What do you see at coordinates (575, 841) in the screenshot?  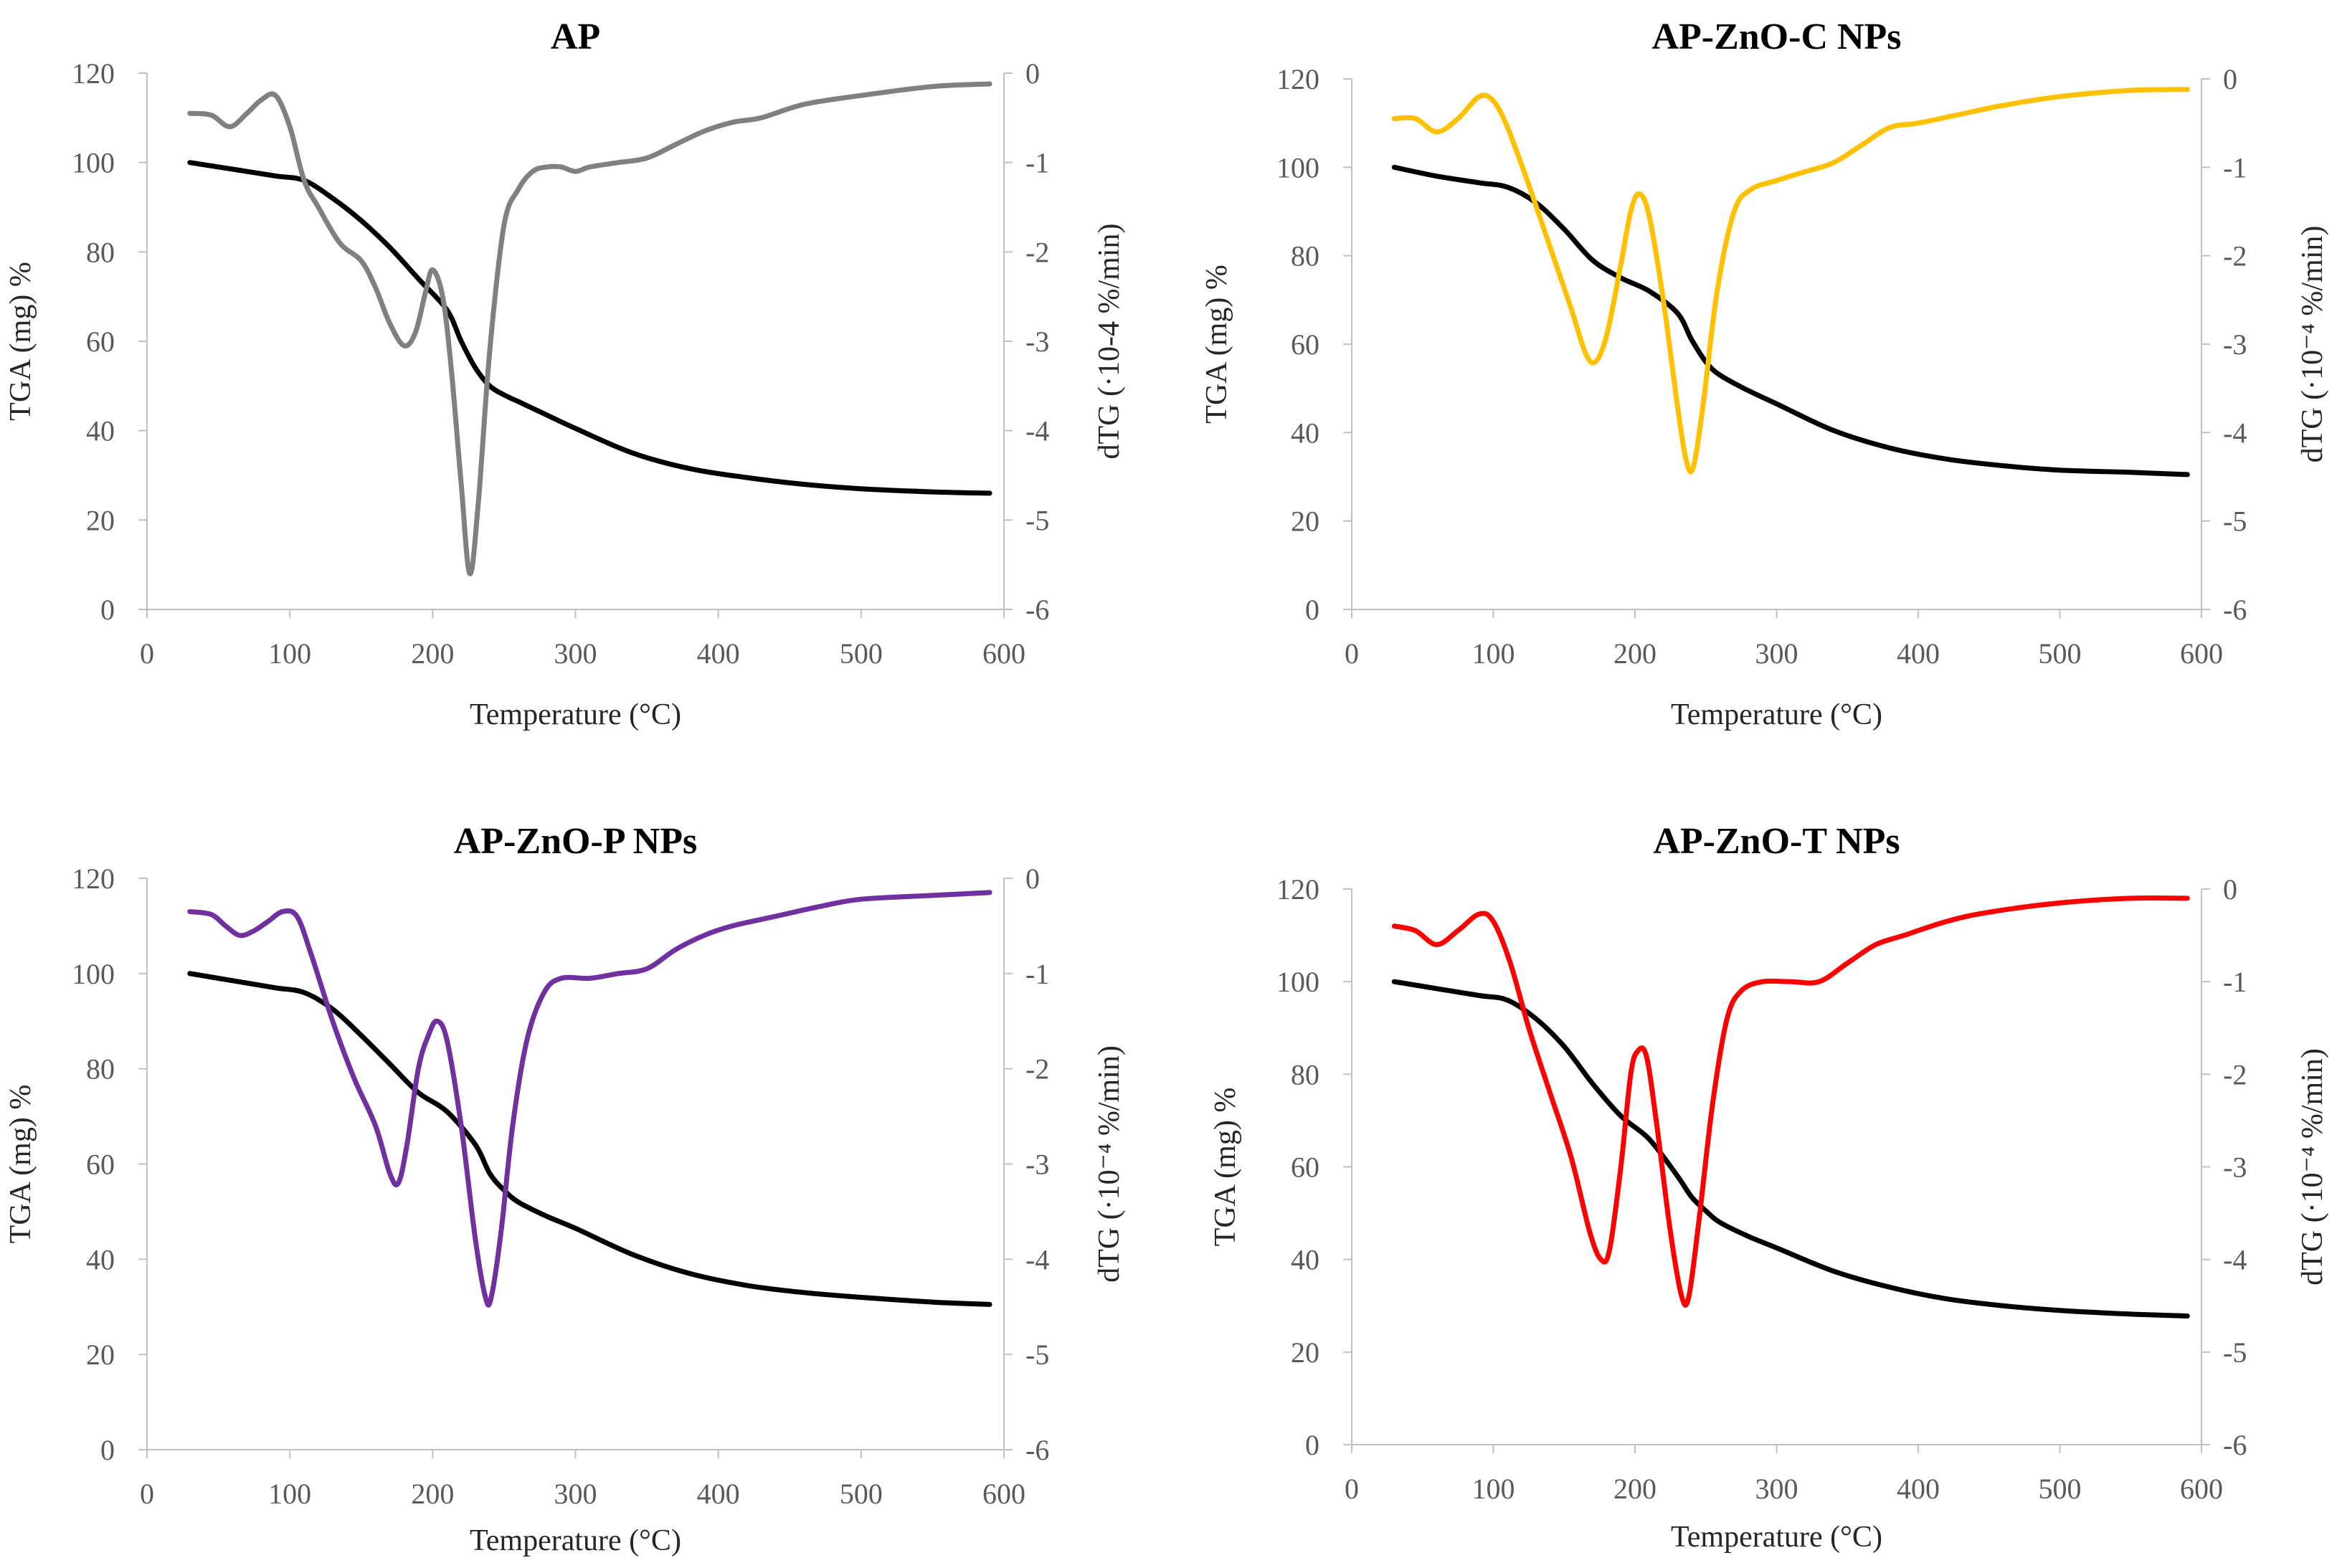 I see `chart-title: AP-ZnO-P NPs` at bounding box center [575, 841].